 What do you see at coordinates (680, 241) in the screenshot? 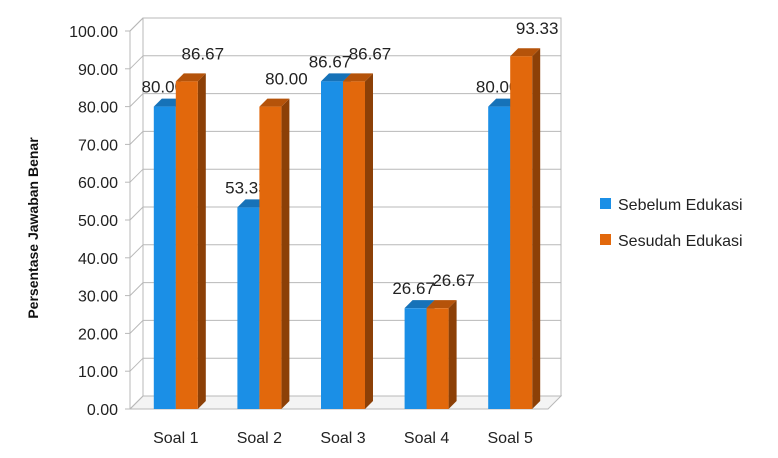
I see `legend-label: Sesudah Edukasi` at bounding box center [680, 241].